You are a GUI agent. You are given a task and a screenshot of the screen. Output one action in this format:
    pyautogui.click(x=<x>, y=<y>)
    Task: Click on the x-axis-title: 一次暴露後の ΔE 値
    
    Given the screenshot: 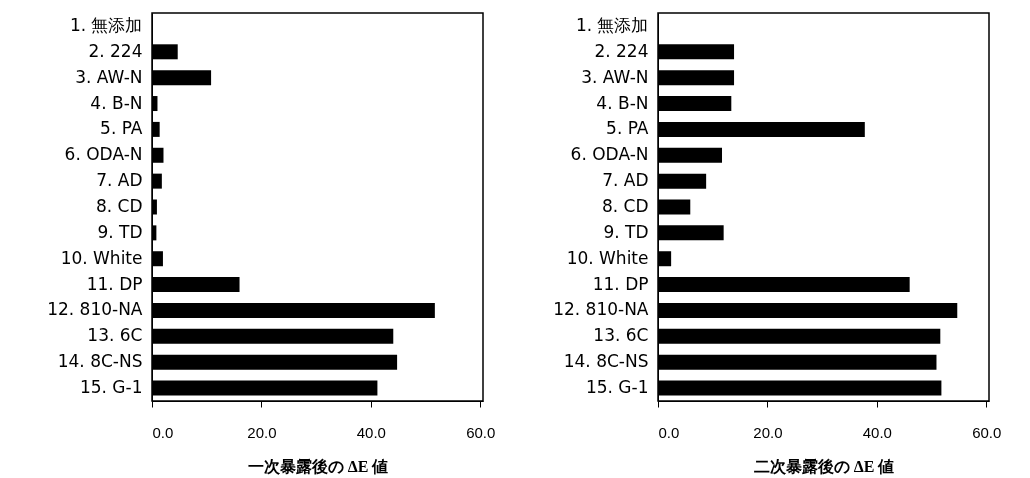 What is the action you would take?
    pyautogui.click(x=318, y=466)
    